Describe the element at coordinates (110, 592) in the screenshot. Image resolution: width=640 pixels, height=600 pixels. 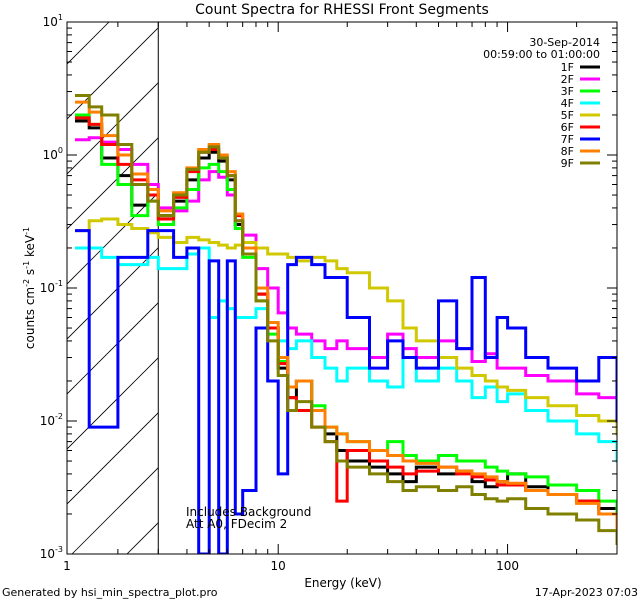
I see `footer-generated-by: Generated by hsi_min_spectra_plot.pro` at that location.